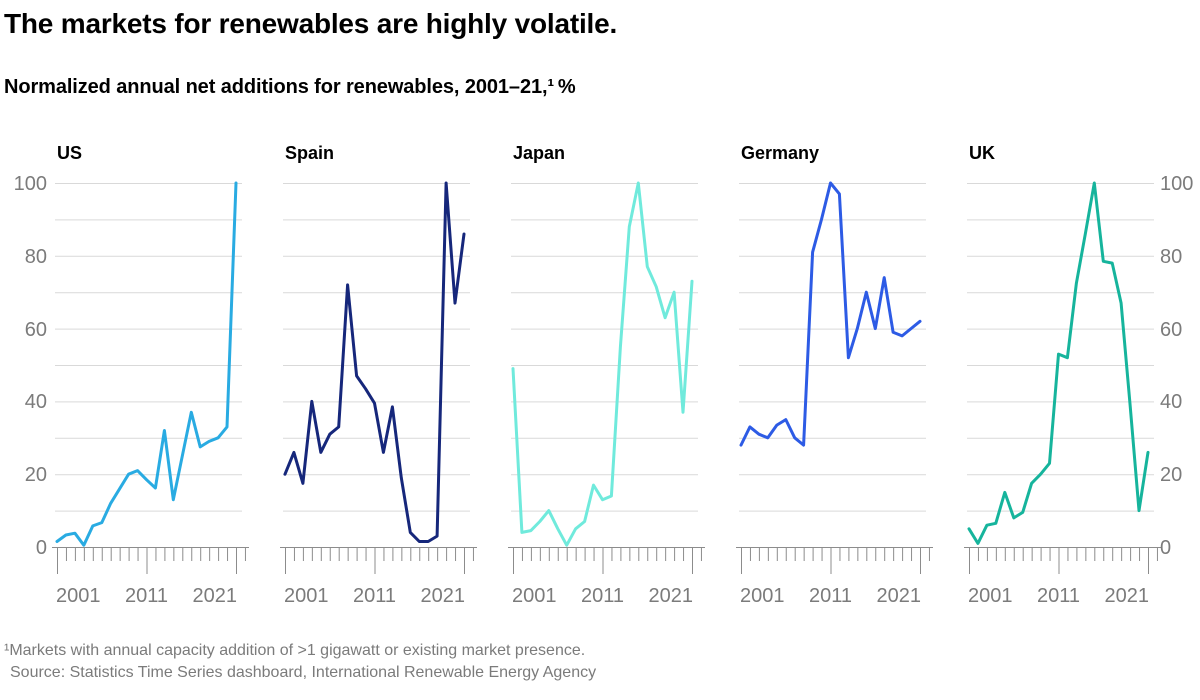  Describe the element at coordinates (830, 314) in the screenshot. I see `data-line-germany` at that location.